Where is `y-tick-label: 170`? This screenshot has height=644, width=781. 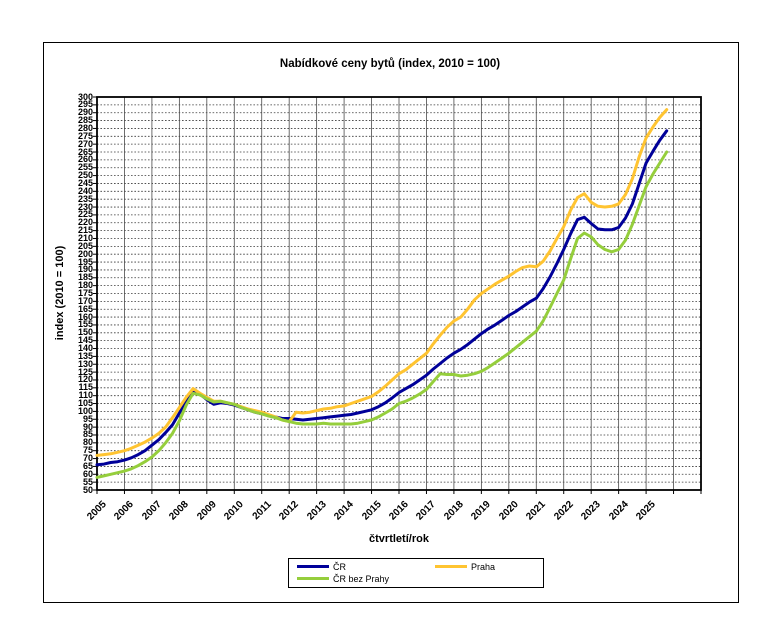
y-tick-label: 170 is located at coordinates (85, 300).